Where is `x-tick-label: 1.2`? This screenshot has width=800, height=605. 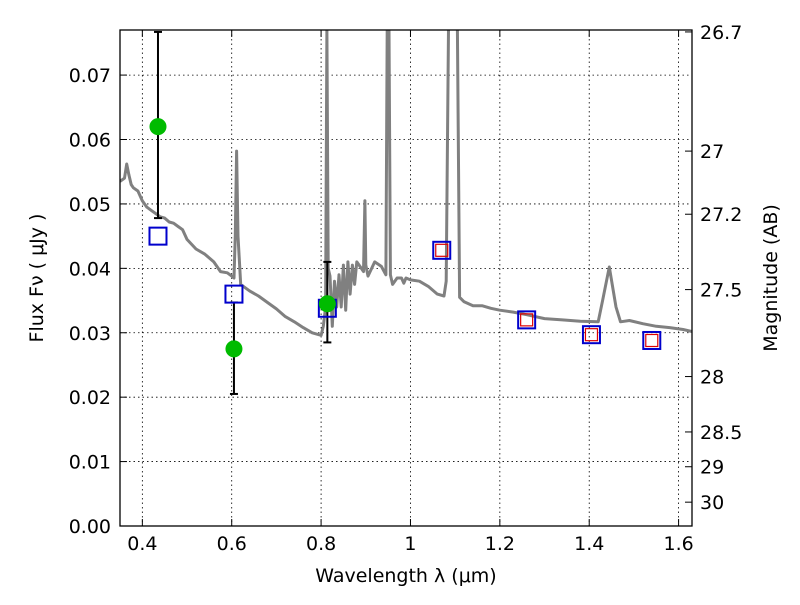 x-tick-label: 1.2 is located at coordinates (500, 544).